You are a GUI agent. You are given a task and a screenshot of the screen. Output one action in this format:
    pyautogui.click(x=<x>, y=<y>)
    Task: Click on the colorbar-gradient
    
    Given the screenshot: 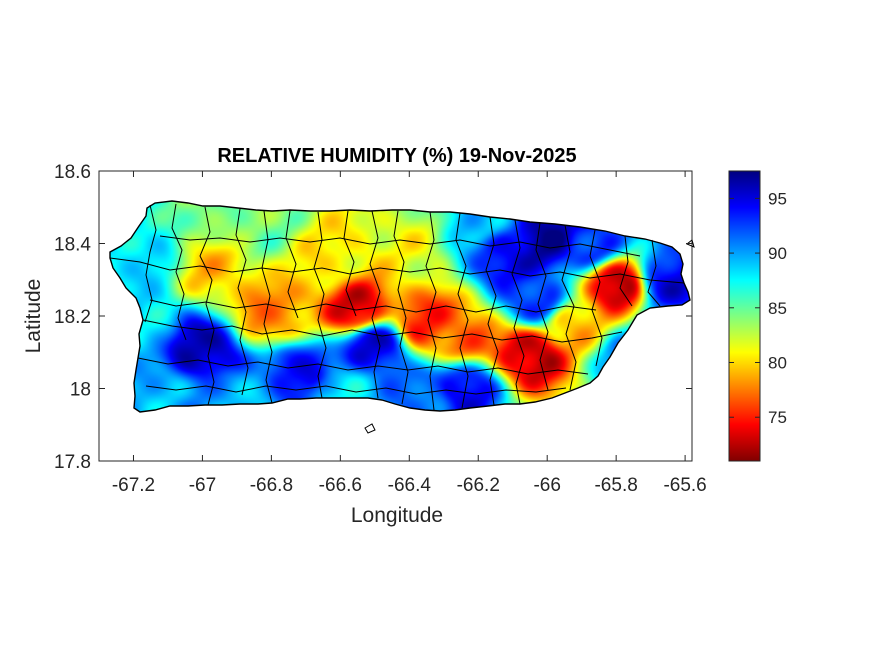 What is the action you would take?
    pyautogui.click(x=744, y=316)
    